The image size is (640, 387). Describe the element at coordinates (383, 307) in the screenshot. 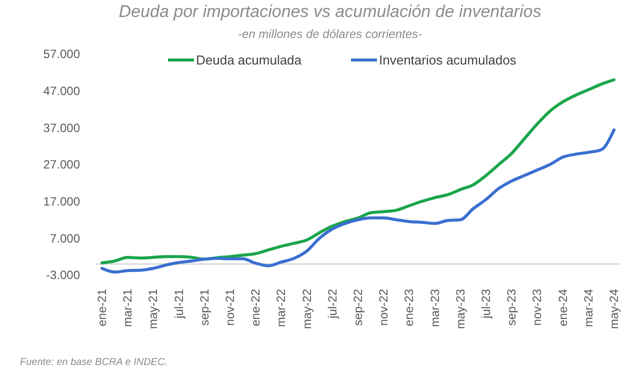

I see `x-tick-label: nov-22` at that location.